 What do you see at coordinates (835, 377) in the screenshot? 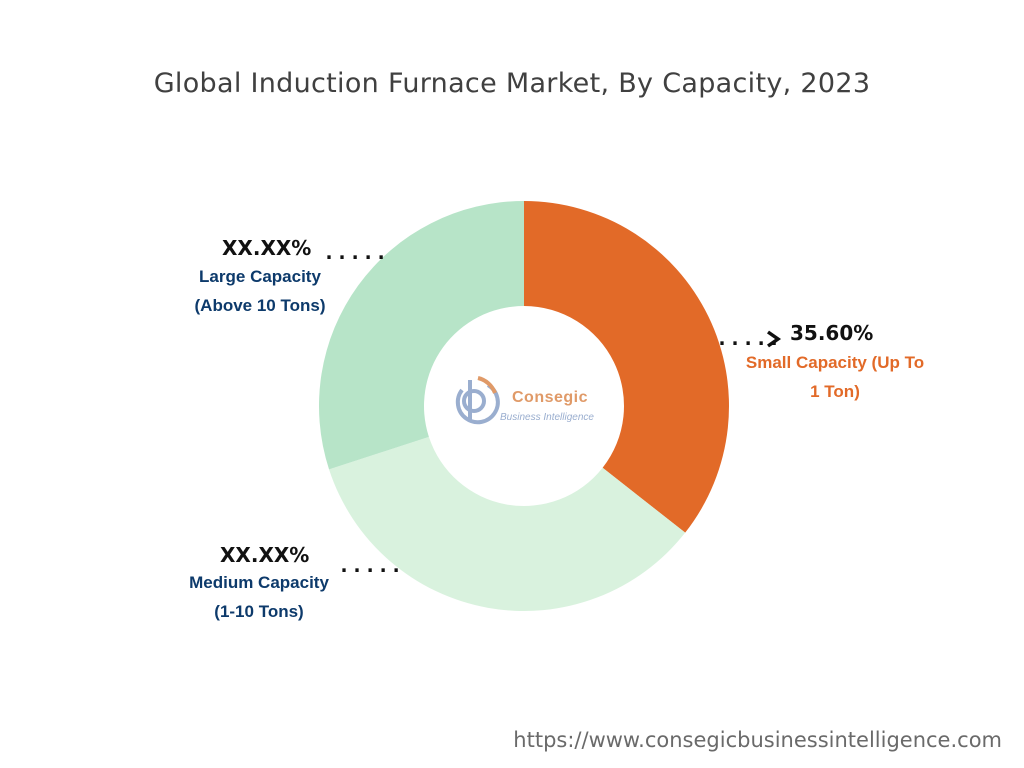
I see `slice-label-small: Small Capacity (Up To 1 Ton)` at bounding box center [835, 377].